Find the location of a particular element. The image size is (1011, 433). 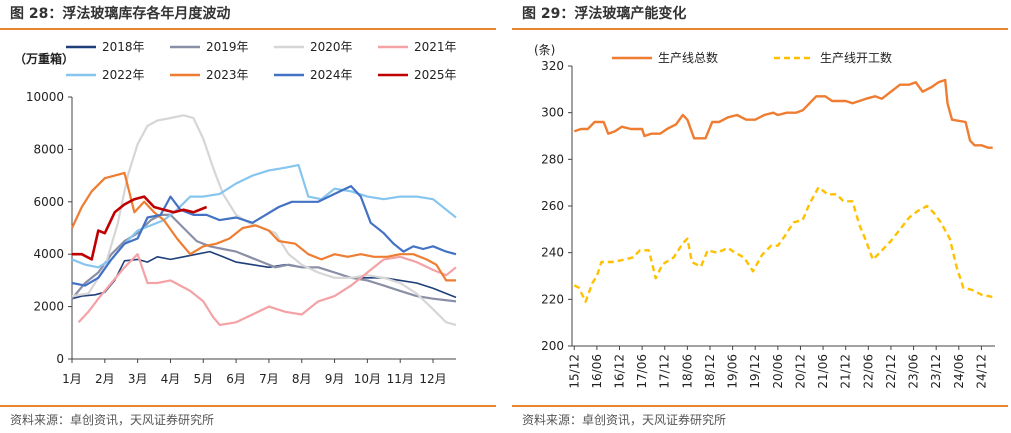

x-tick-label: 23/12 is located at coordinates (936, 371).